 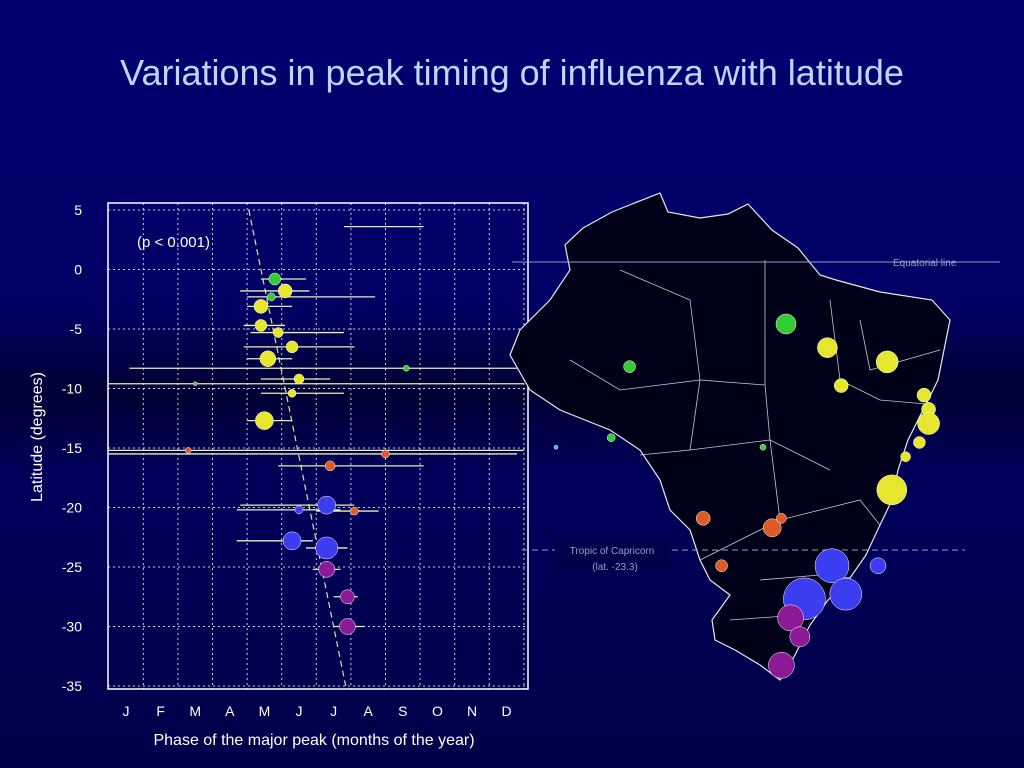 I want to click on y-tick-label: -5, so click(x=76, y=329).